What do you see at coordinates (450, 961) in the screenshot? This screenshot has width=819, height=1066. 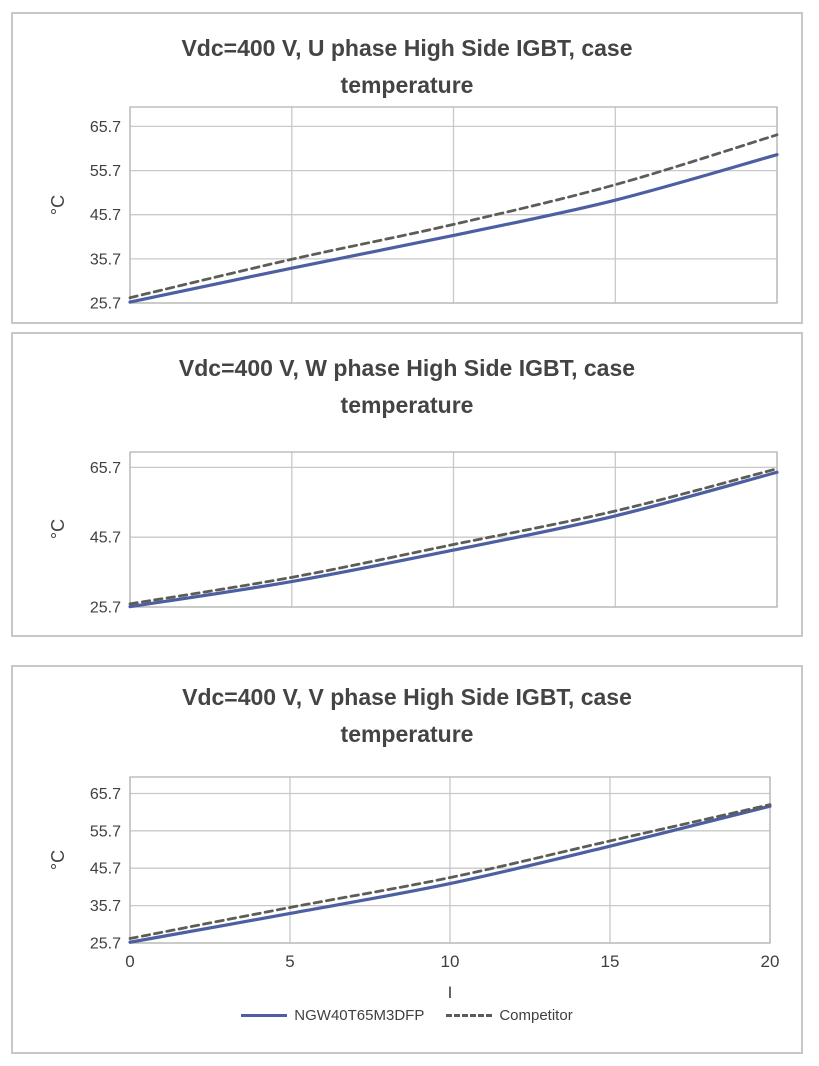 I see `x-tick-label: 10` at bounding box center [450, 961].